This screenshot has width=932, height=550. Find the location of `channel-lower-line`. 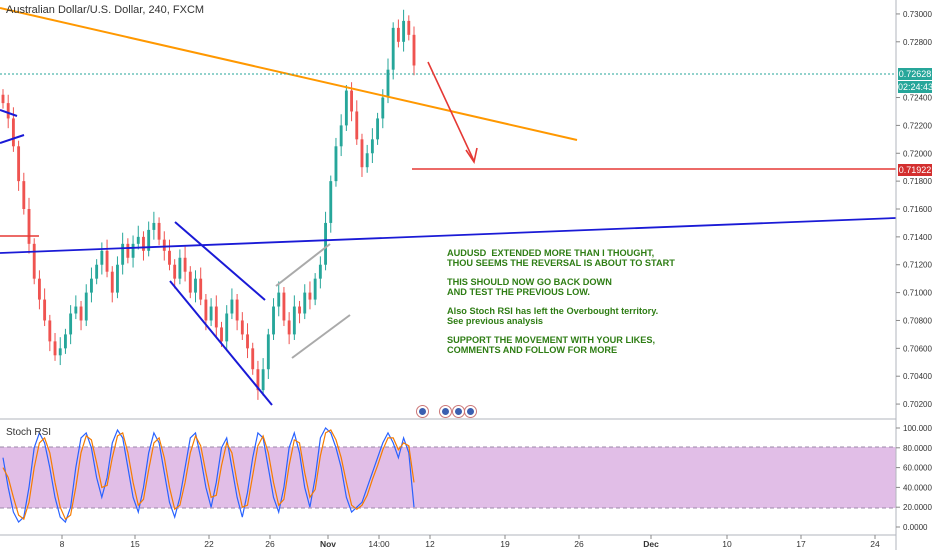

channel-lower-line is located at coordinates (321, 336).